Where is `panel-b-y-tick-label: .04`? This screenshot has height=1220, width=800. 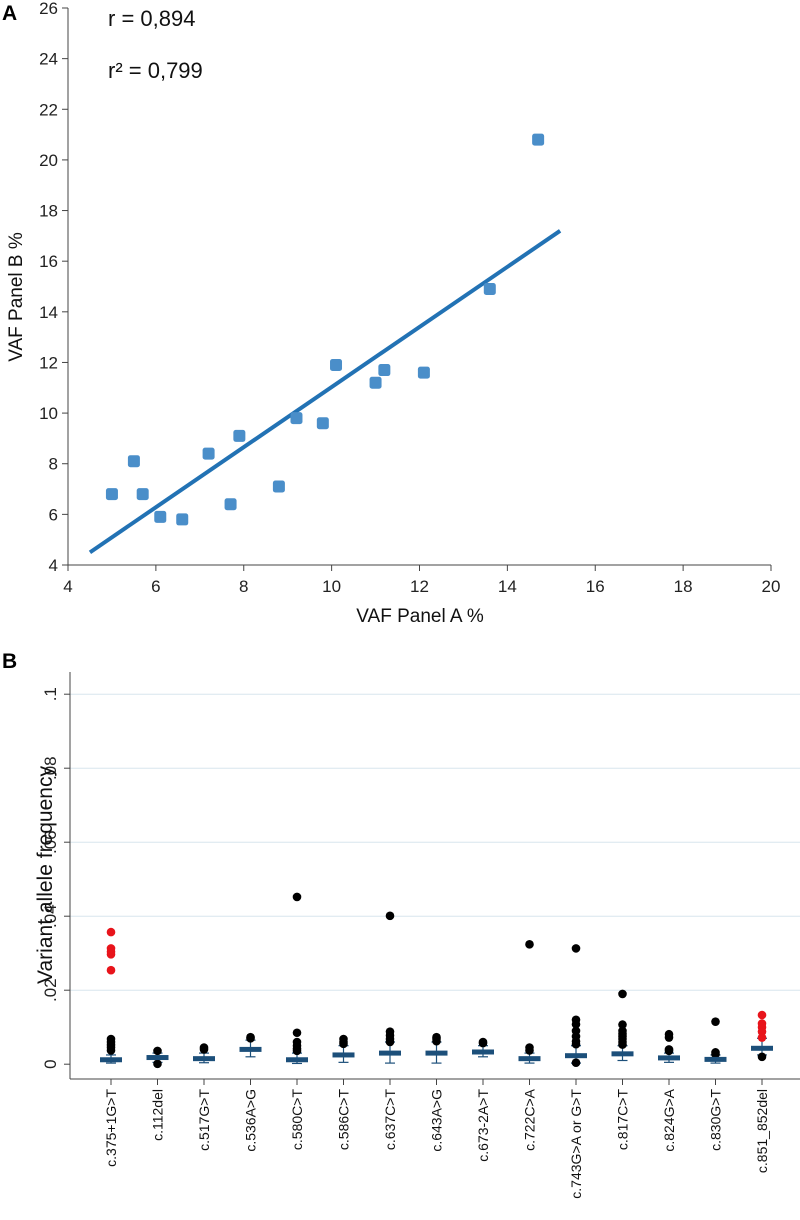
panel-b-y-tick-label: .04 is located at coordinates (50, 916).